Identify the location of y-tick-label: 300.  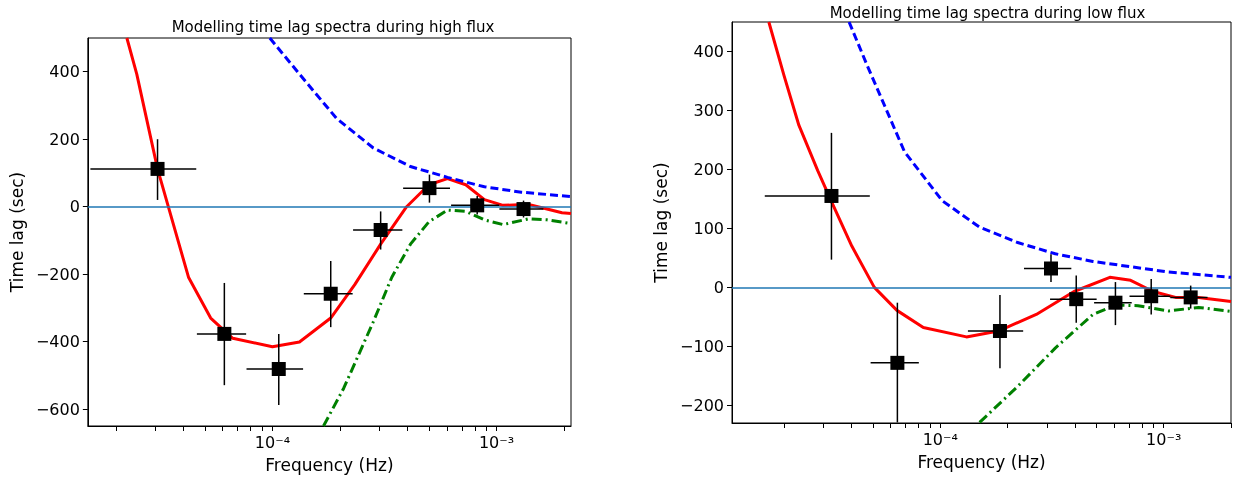
(708, 110).